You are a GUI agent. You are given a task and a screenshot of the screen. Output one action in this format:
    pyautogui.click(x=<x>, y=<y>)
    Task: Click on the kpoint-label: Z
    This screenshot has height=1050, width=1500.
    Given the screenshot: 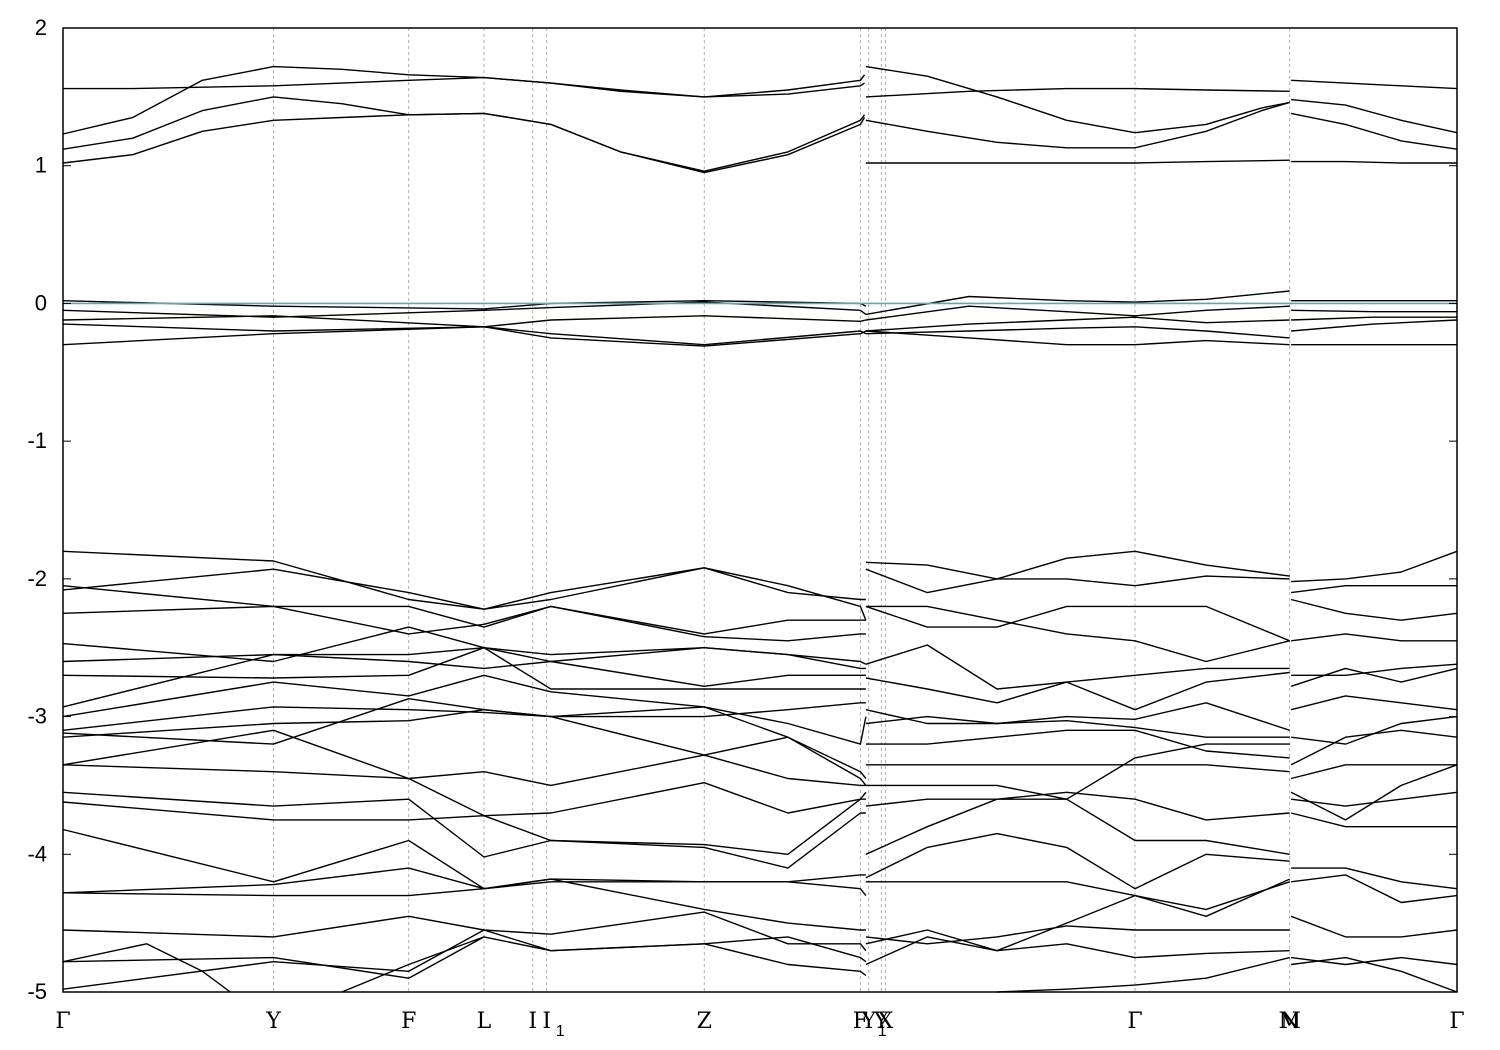 What is the action you would take?
    pyautogui.click(x=704, y=1021)
    